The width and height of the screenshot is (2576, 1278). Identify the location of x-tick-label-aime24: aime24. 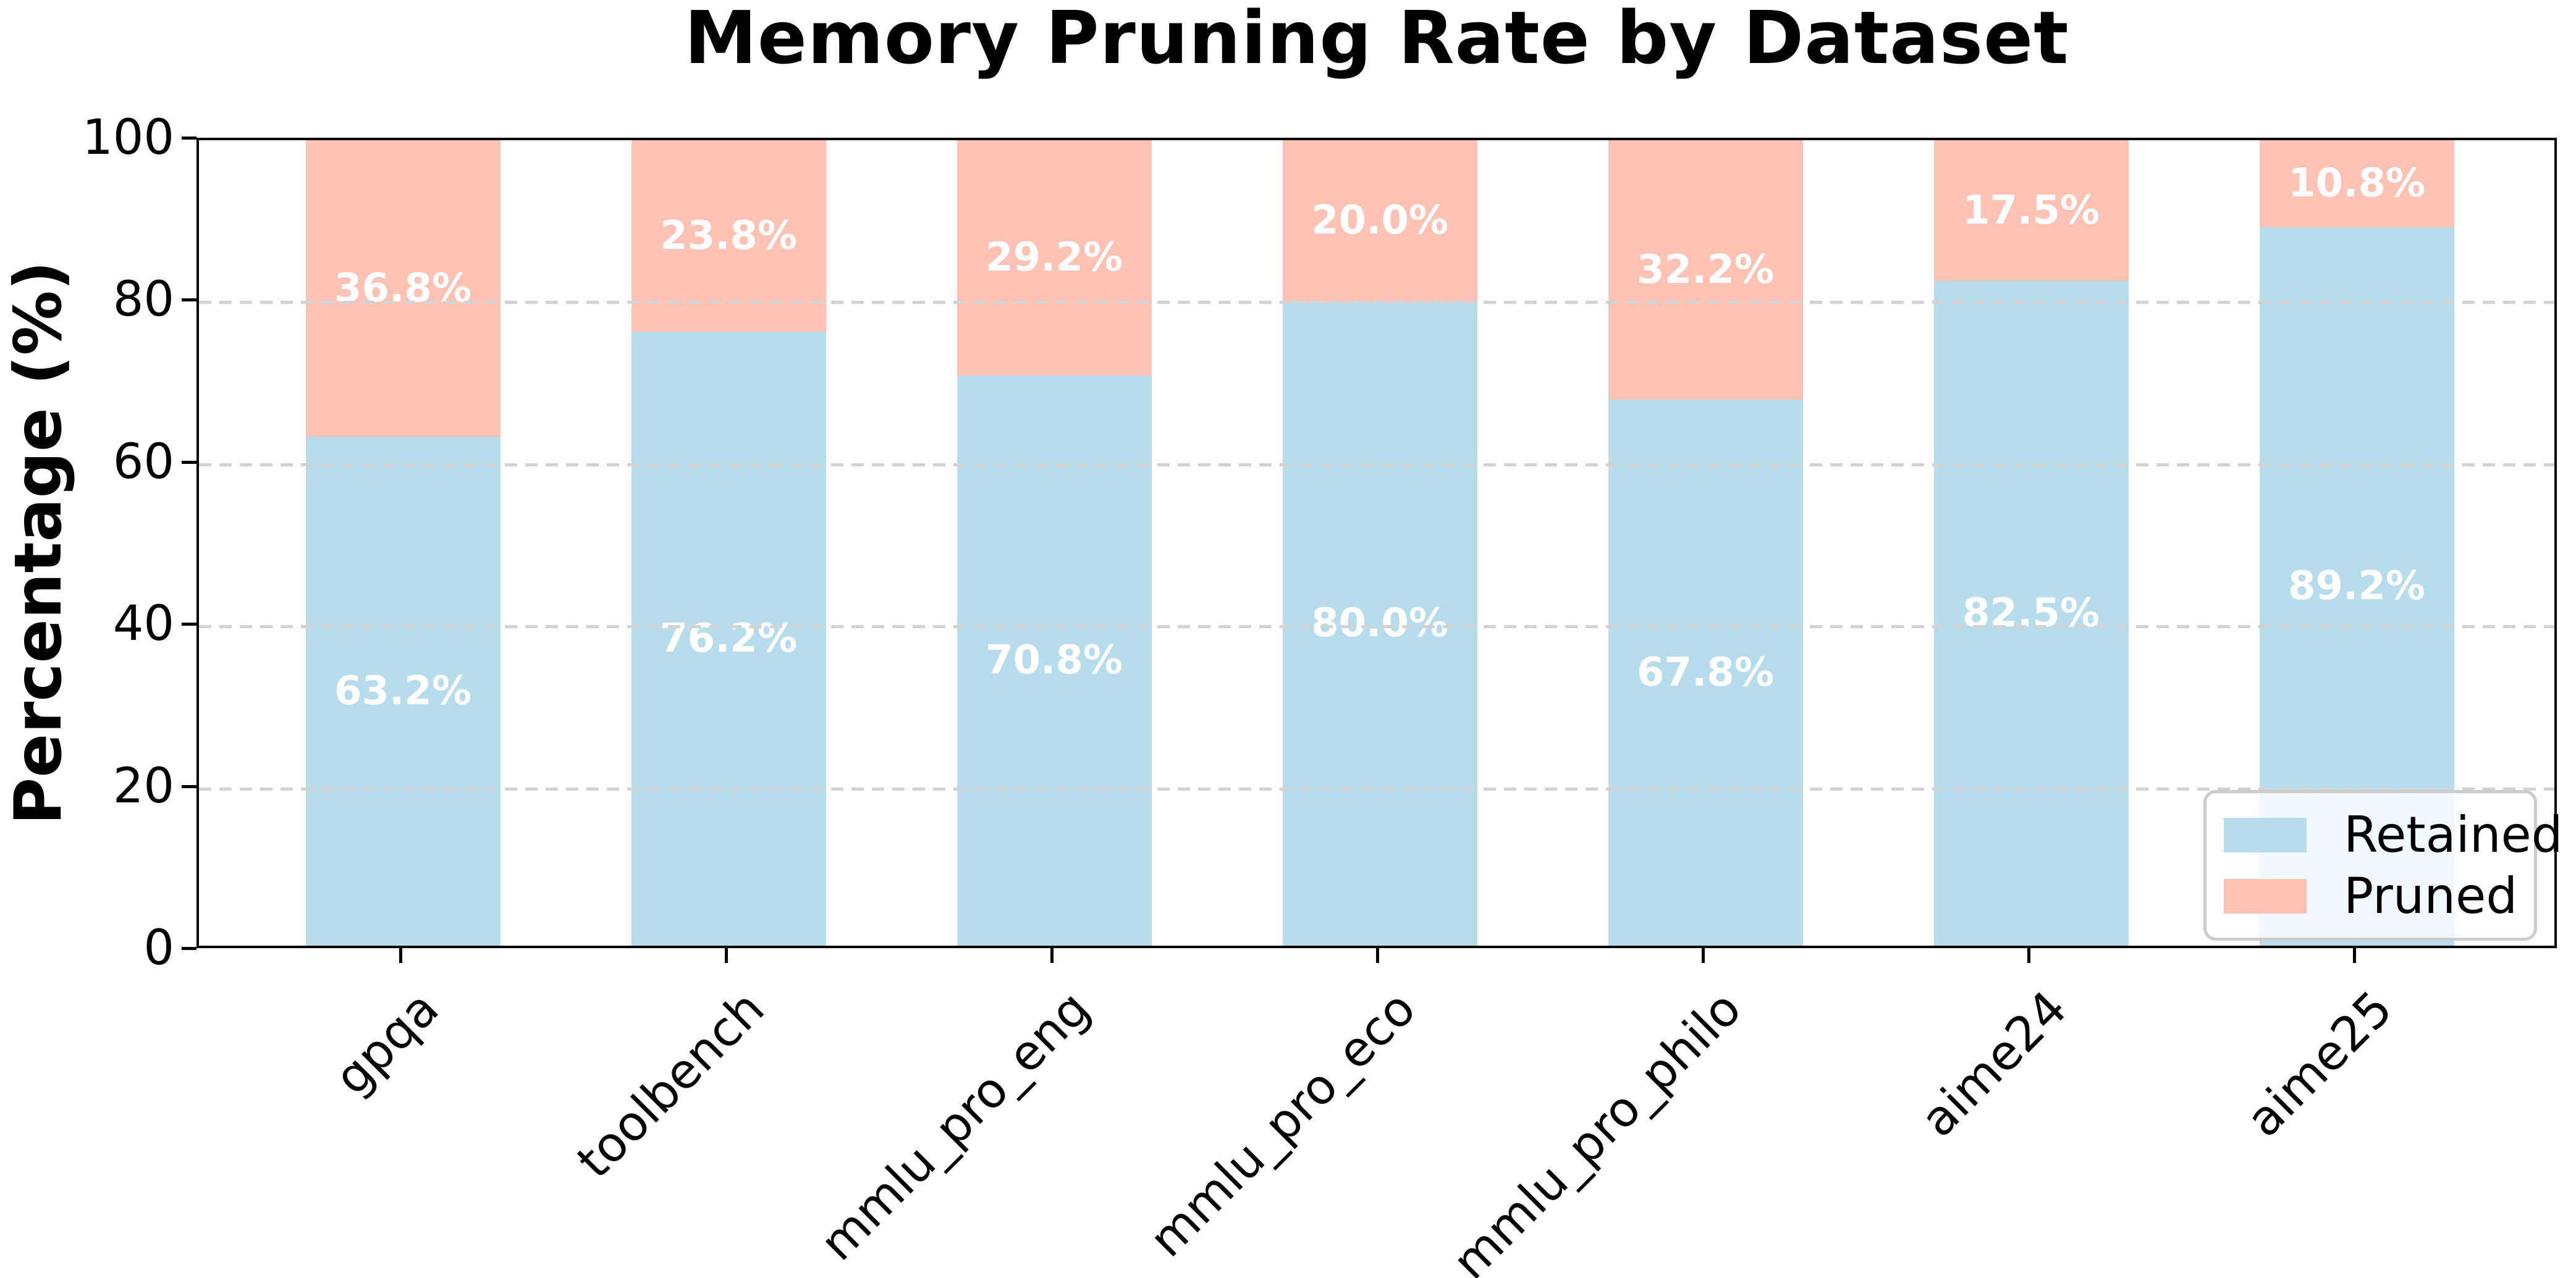
(1994, 1064).